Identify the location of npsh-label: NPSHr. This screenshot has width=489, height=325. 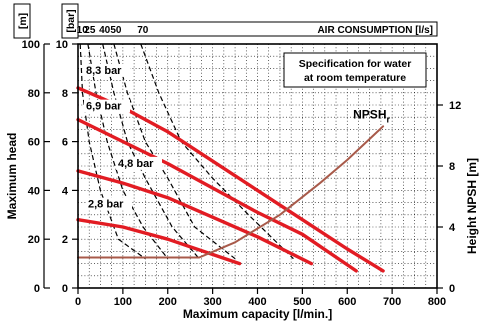
(371, 115).